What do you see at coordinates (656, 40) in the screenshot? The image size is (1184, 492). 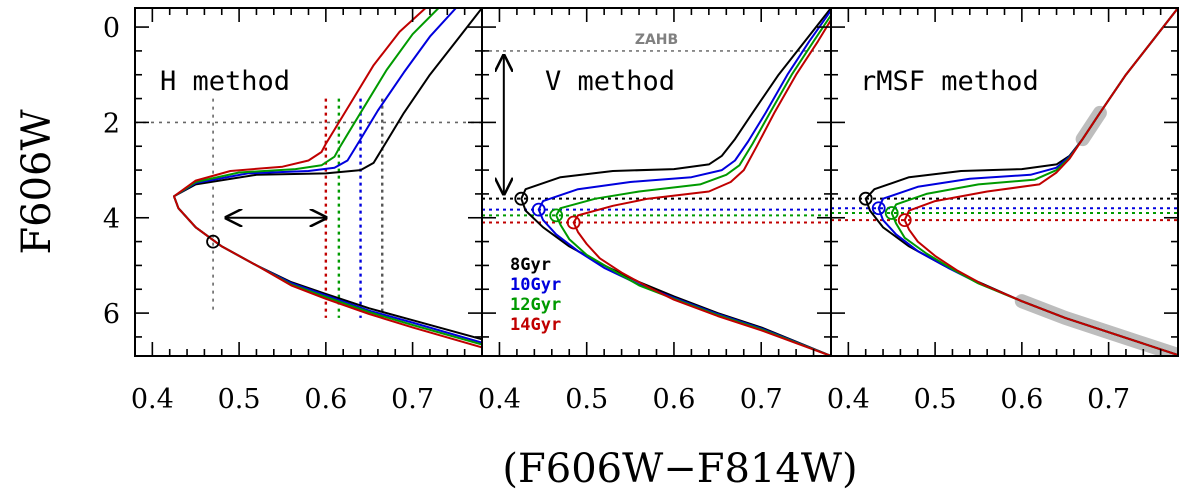 I see `zahb-label: ZAHB` at bounding box center [656, 40].